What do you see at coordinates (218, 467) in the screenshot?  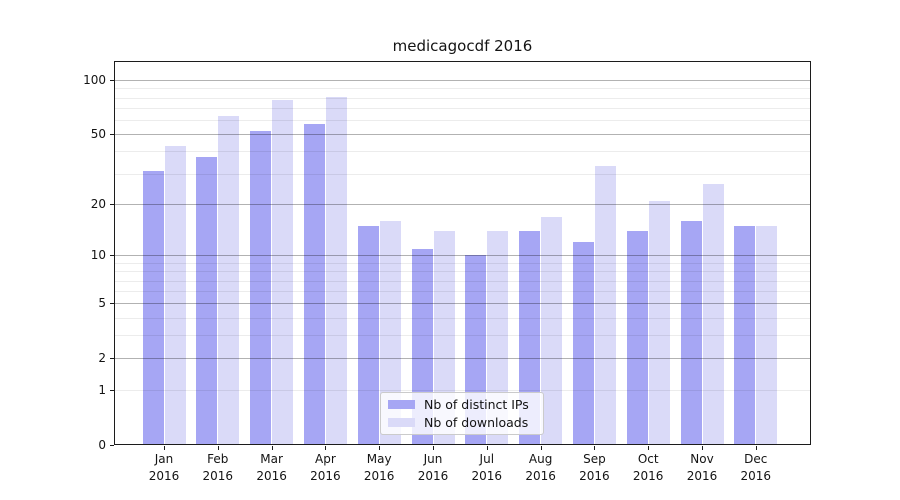 I see `x-tick-label: Feb 2016` at bounding box center [218, 467].